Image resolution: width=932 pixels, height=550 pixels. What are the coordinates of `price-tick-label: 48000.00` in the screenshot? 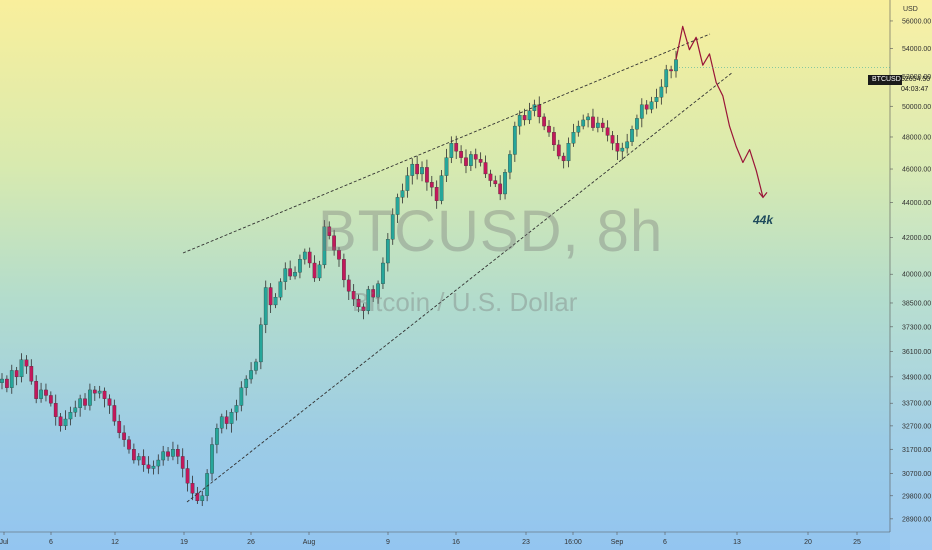 It's located at (916, 137).